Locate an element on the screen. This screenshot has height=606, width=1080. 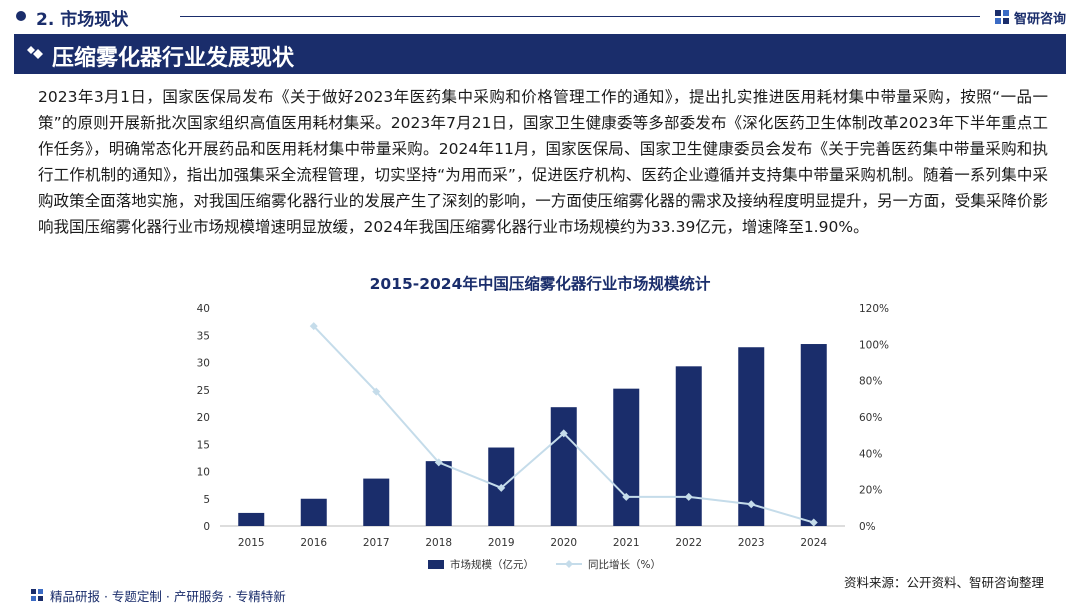
title-bar: 压缩雾化器行业发展现状 is located at coordinates (540, 54).